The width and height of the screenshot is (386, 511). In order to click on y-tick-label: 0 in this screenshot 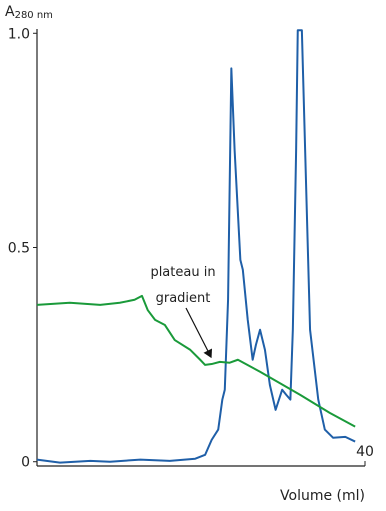, I will do `click(25, 463)`.